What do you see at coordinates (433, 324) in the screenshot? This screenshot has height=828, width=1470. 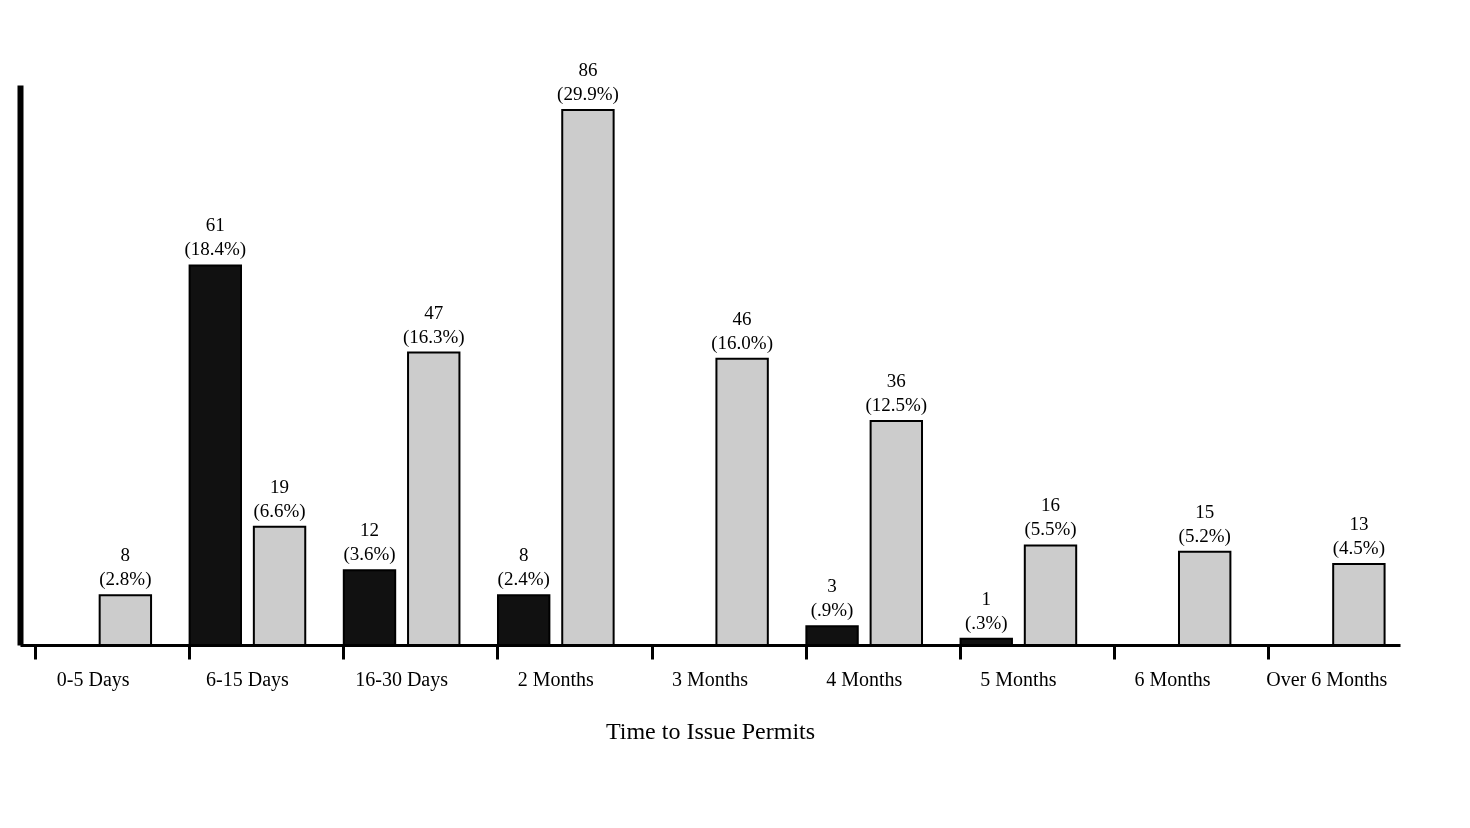 I see `data-label: 47 (16.3%)` at bounding box center [433, 324].